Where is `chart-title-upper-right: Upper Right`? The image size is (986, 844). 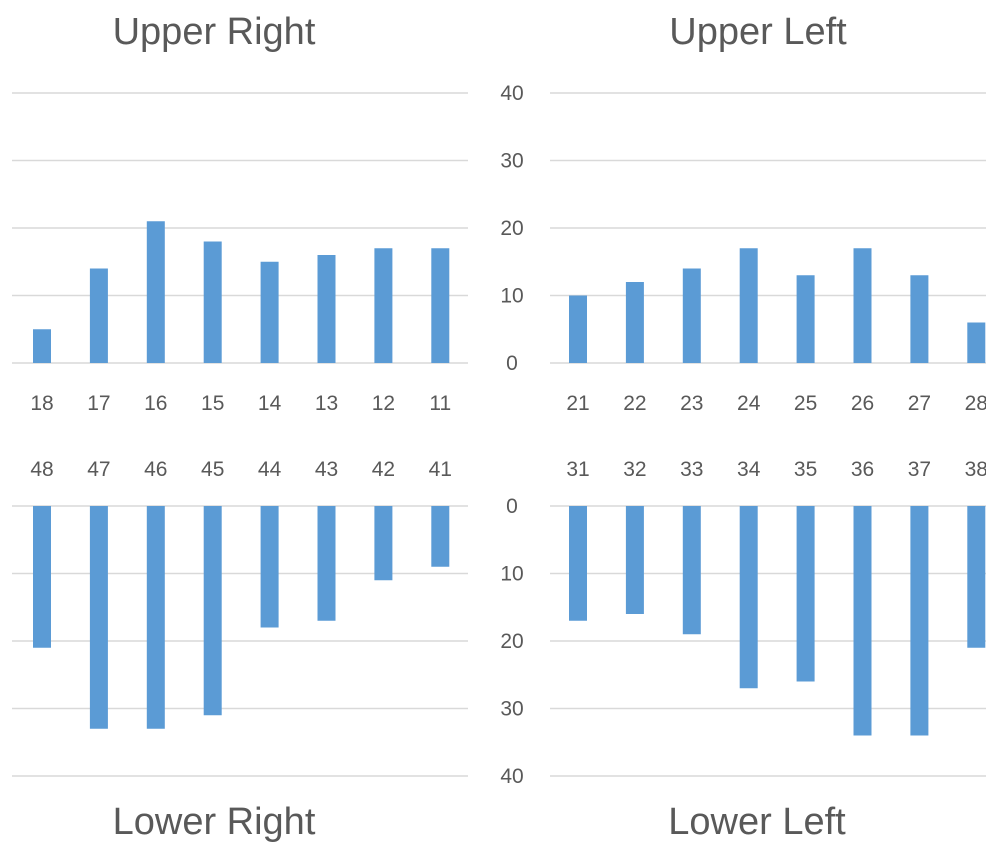
chart-title-upper-right: Upper Right is located at coordinates (214, 32).